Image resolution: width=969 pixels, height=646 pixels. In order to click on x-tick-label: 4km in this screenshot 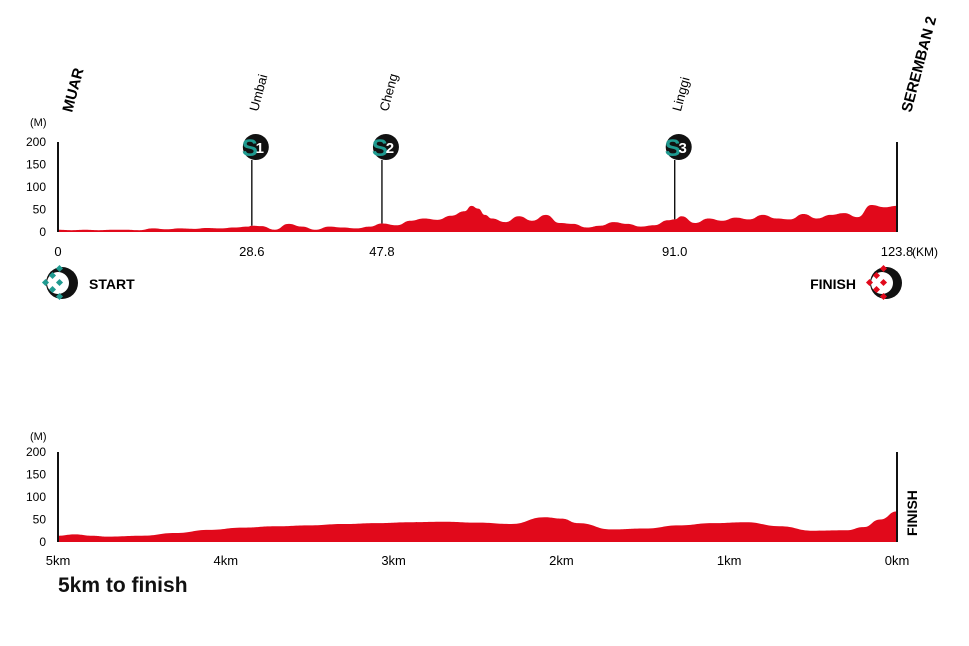, I will do `click(226, 560)`.